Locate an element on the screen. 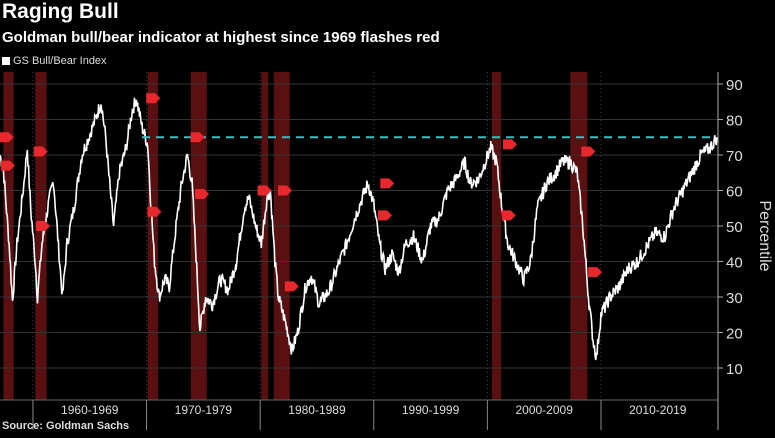 The height and width of the screenshot is (438, 775). legend-swatch is located at coordinates (6, 61).